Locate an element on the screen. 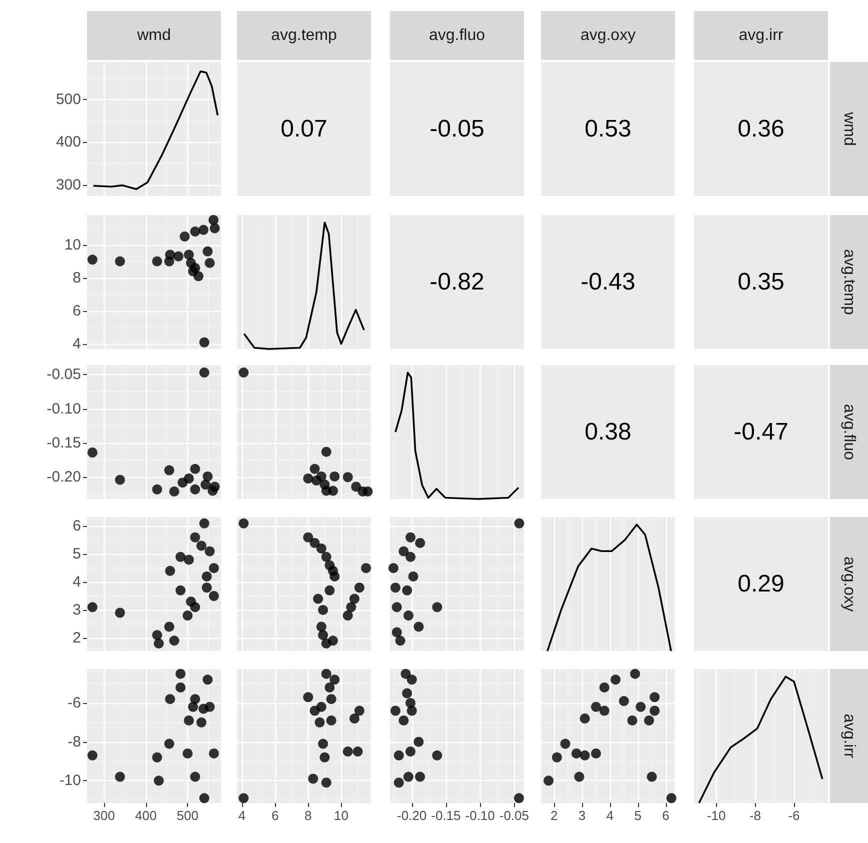 This screenshot has height=843, width=868. y-tick-label: 500 is located at coordinates (68, 99).